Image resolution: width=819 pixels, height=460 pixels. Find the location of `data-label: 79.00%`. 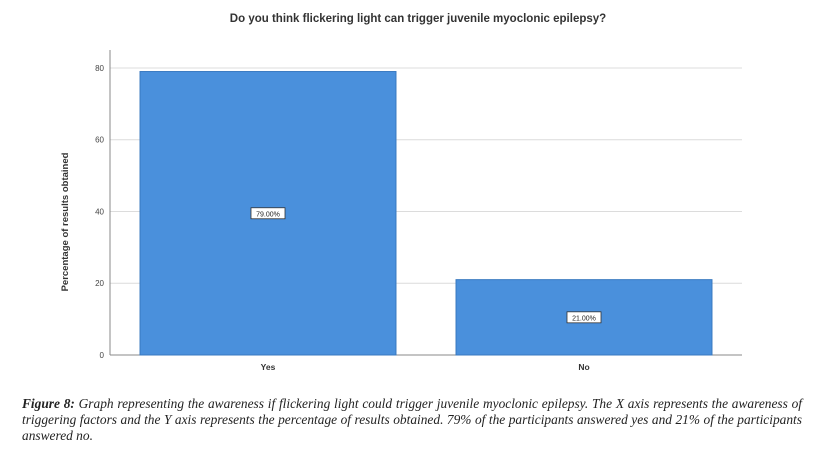

data-label: 79.00% is located at coordinates (268, 214).